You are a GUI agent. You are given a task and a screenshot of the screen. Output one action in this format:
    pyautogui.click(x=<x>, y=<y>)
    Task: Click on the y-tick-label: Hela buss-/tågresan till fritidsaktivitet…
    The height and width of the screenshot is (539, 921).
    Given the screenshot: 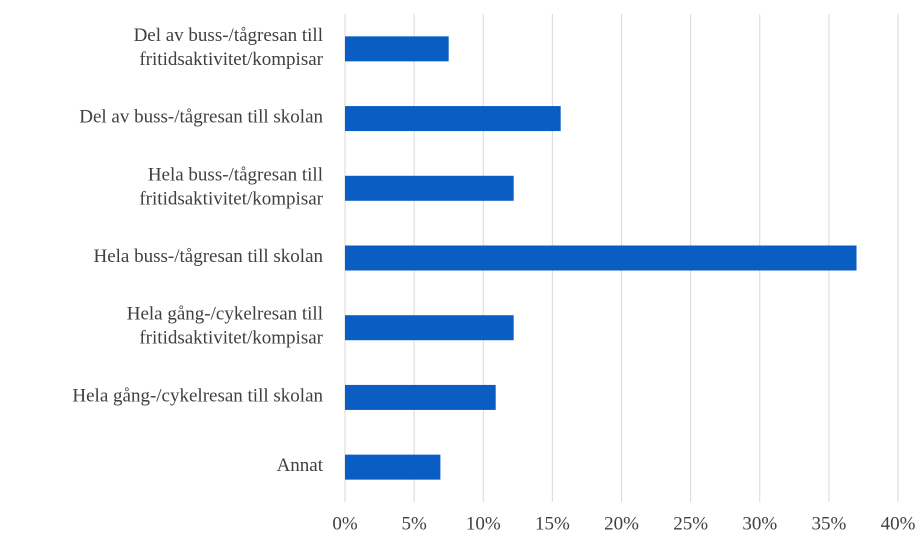 What is the action you would take?
    pyautogui.click(x=231, y=187)
    